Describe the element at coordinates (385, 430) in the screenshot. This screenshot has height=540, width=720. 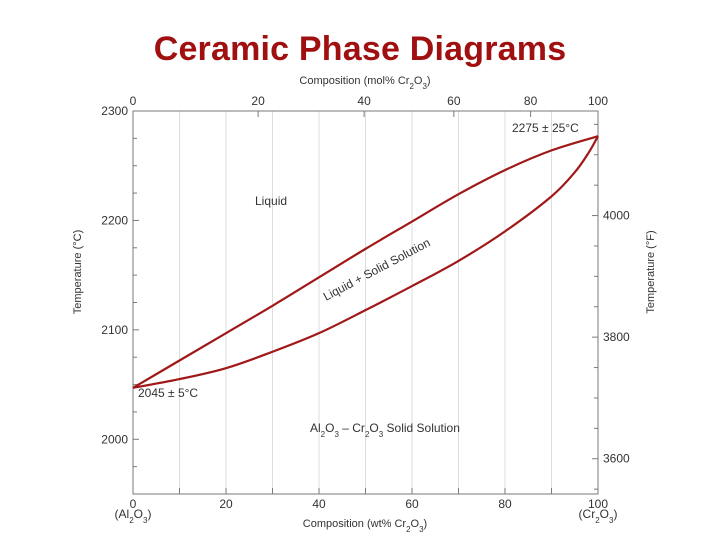
I see `annotation-solid-solution: Al2O3 – Cr2O3 Solid Solution` at that location.